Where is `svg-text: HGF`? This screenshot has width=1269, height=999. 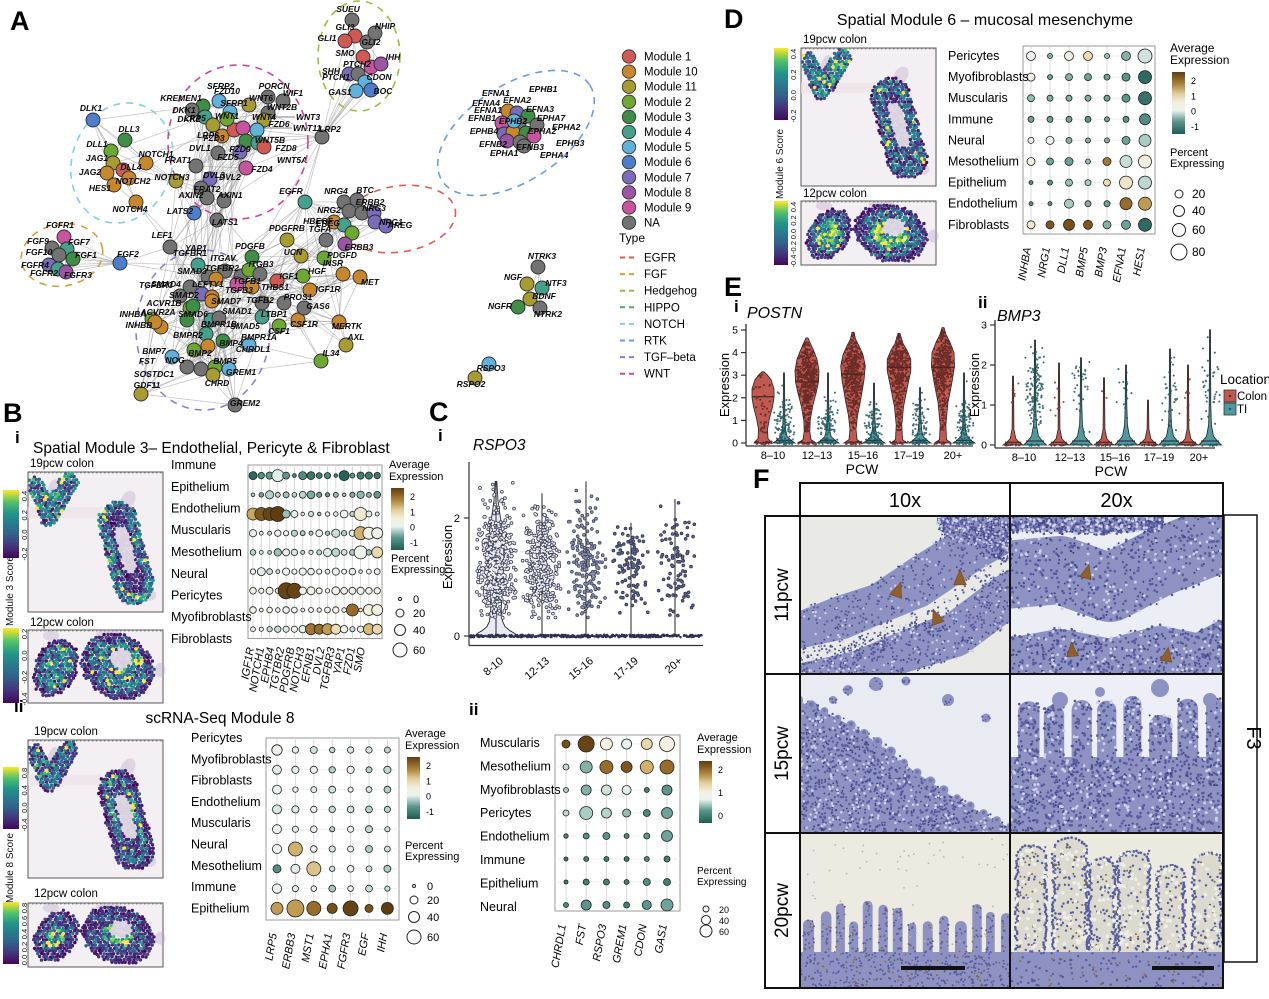
svg-text: HGF is located at coordinates (317, 271).